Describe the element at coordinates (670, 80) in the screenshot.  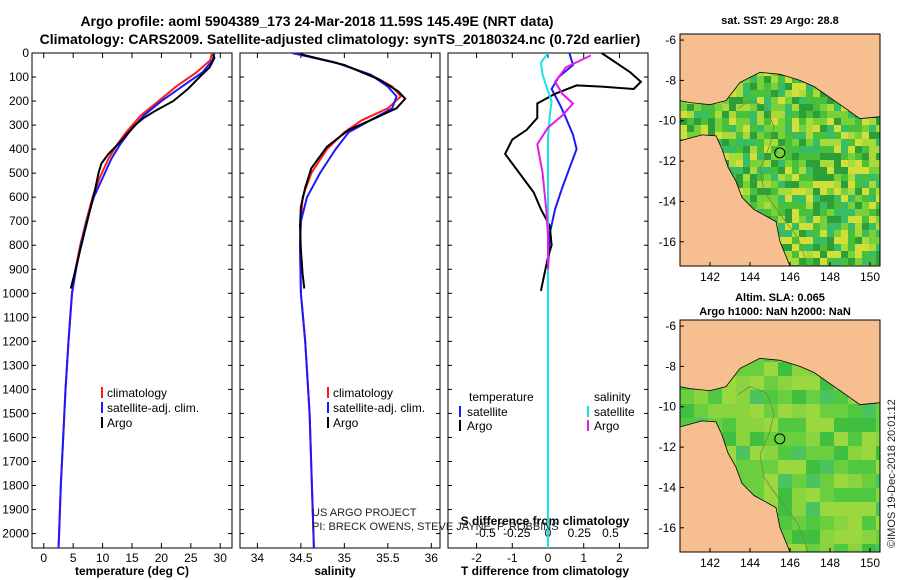
I see `map-y-tick-label: -8` at that location.